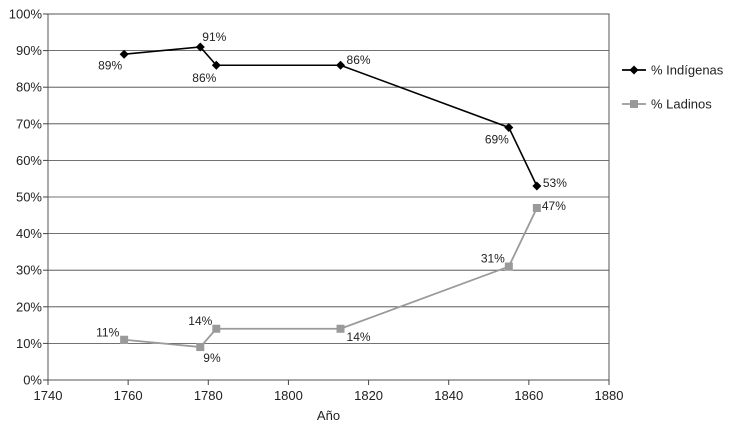 This screenshot has width=732, height=426. Describe the element at coordinates (212, 358) in the screenshot. I see `data-label: 9%` at that location.